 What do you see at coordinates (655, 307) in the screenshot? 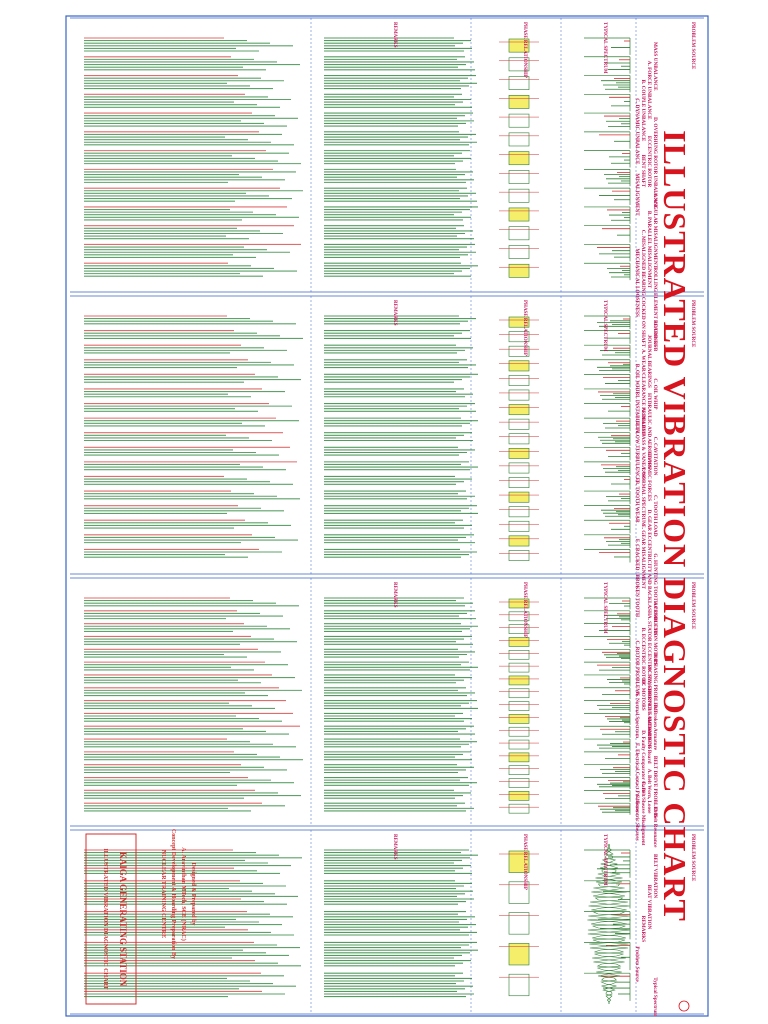
I see `problem-source-label: ROLLING ELEMENT BEARINGS` at bounding box center [655, 307].